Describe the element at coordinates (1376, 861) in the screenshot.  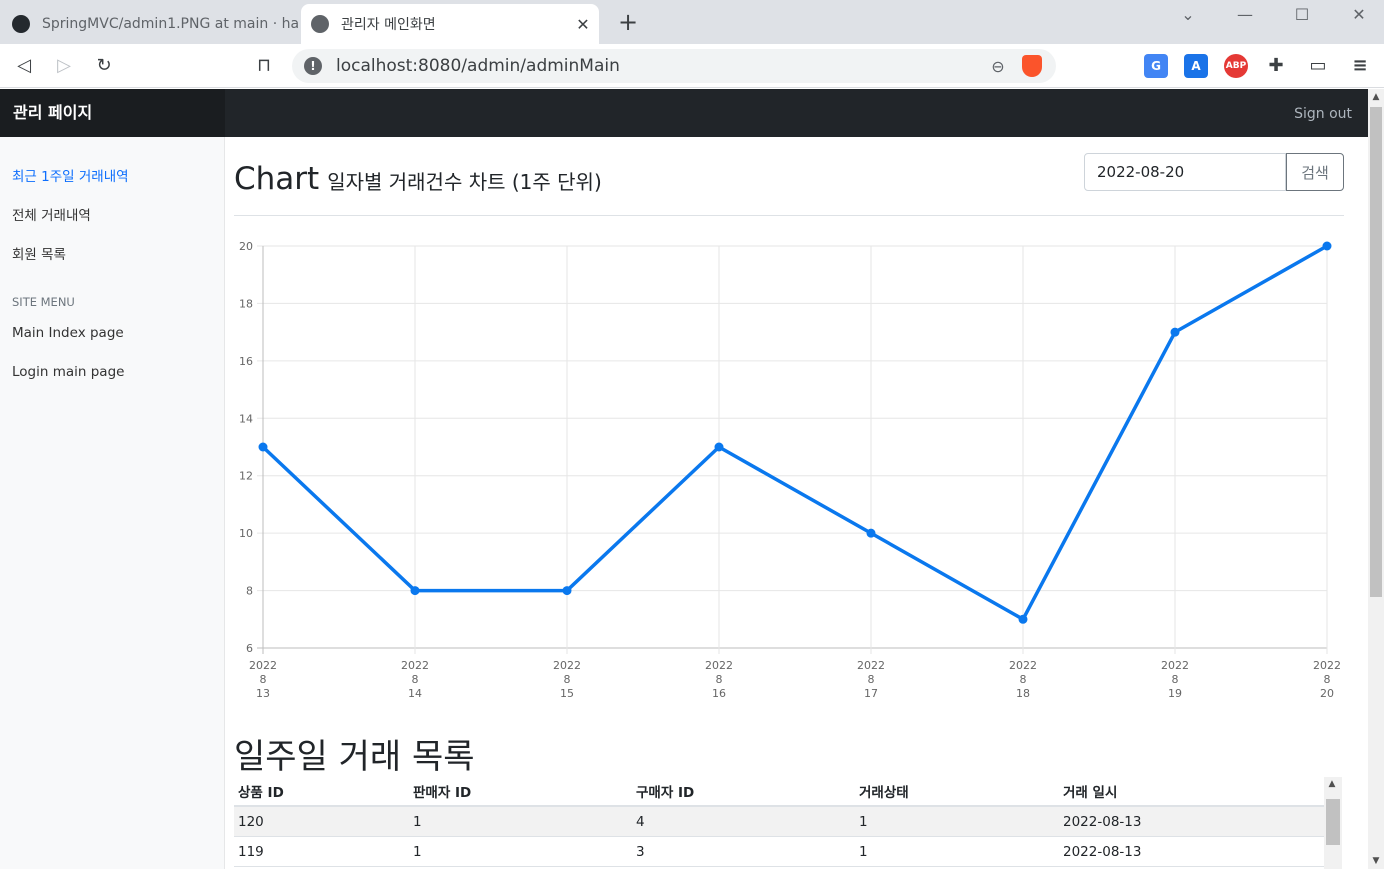
I see `scroll-down-icon: ▼` at that location.